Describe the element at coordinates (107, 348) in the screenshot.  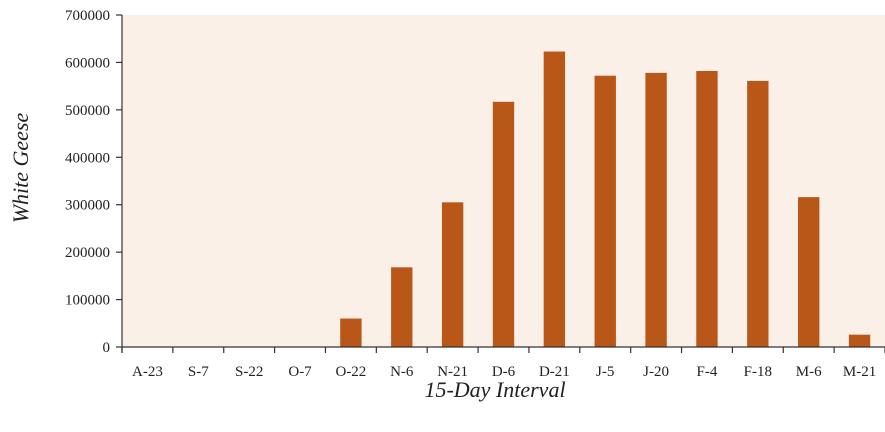
I see `y-tick-label: 0` at that location.